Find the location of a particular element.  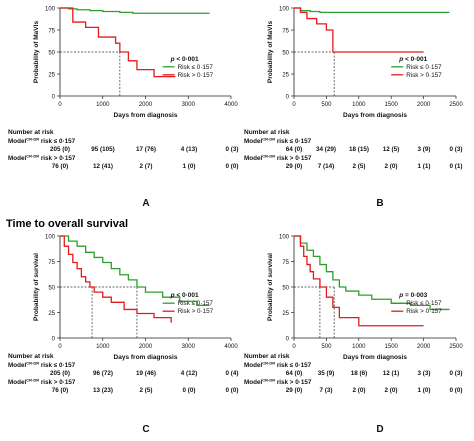

panel-letter: D is located at coordinates (379, 429).